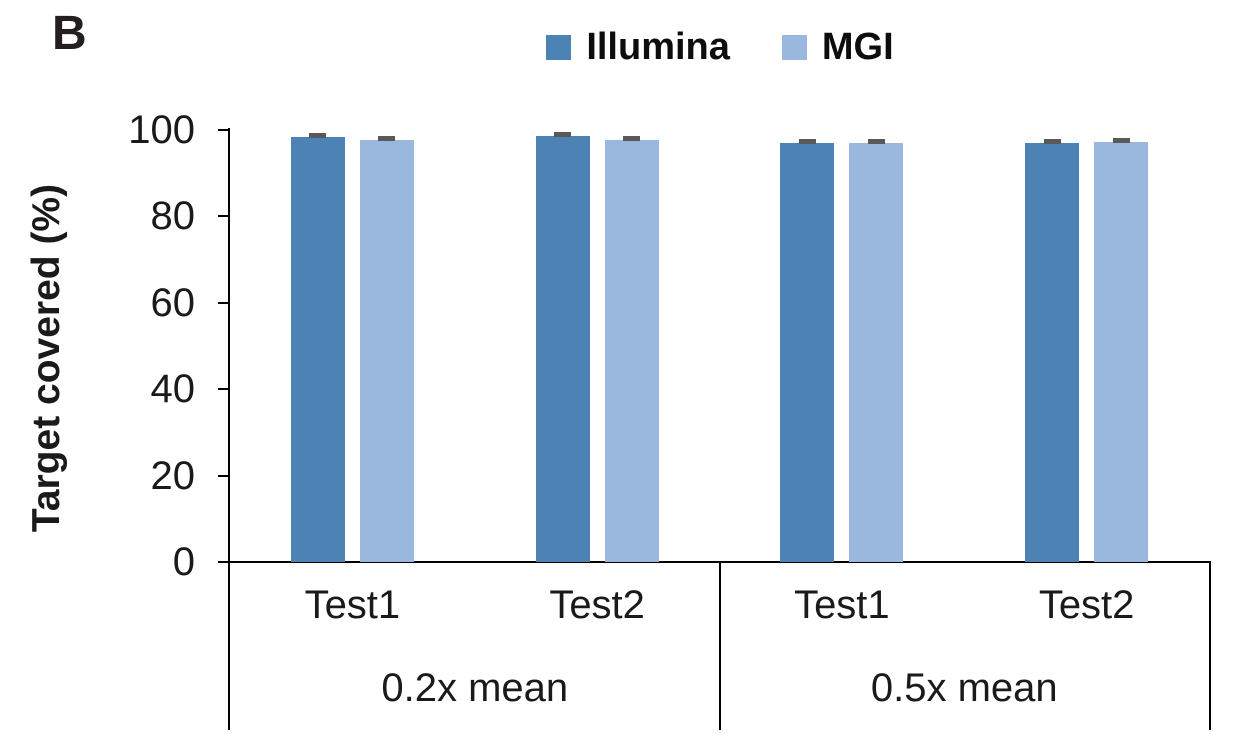  Describe the element at coordinates (964, 688) in the screenshot. I see `supergroup-label-0-5x-mean: 0.5x mean` at that location.